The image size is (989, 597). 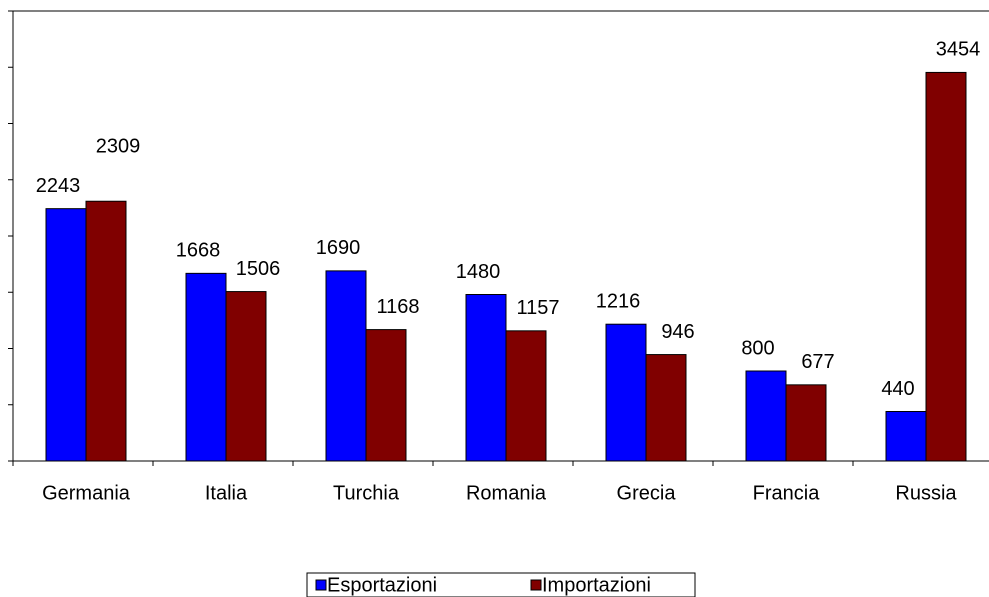 What do you see at coordinates (478, 272) in the screenshot?
I see `value-label: 1480` at bounding box center [478, 272].